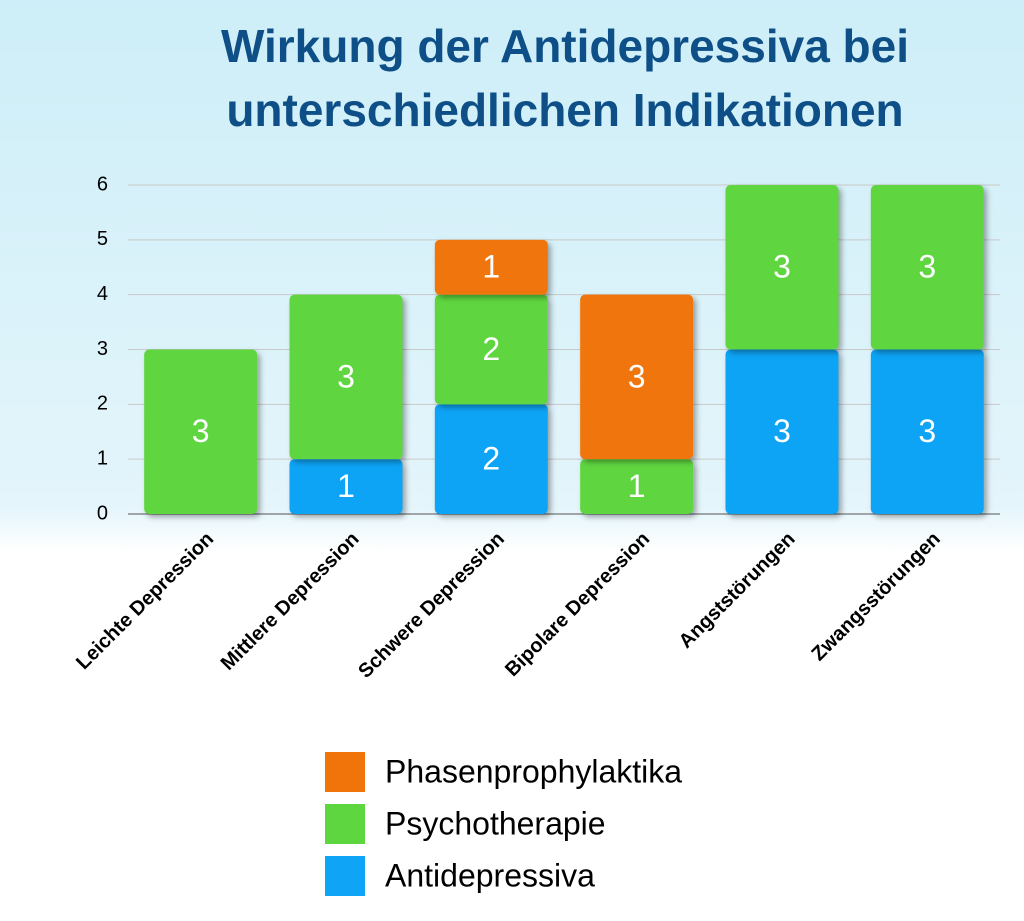 This screenshot has height=921, width=1024. What do you see at coordinates (490, 875) in the screenshot?
I see `legend-label: Antidepressiva` at bounding box center [490, 875].